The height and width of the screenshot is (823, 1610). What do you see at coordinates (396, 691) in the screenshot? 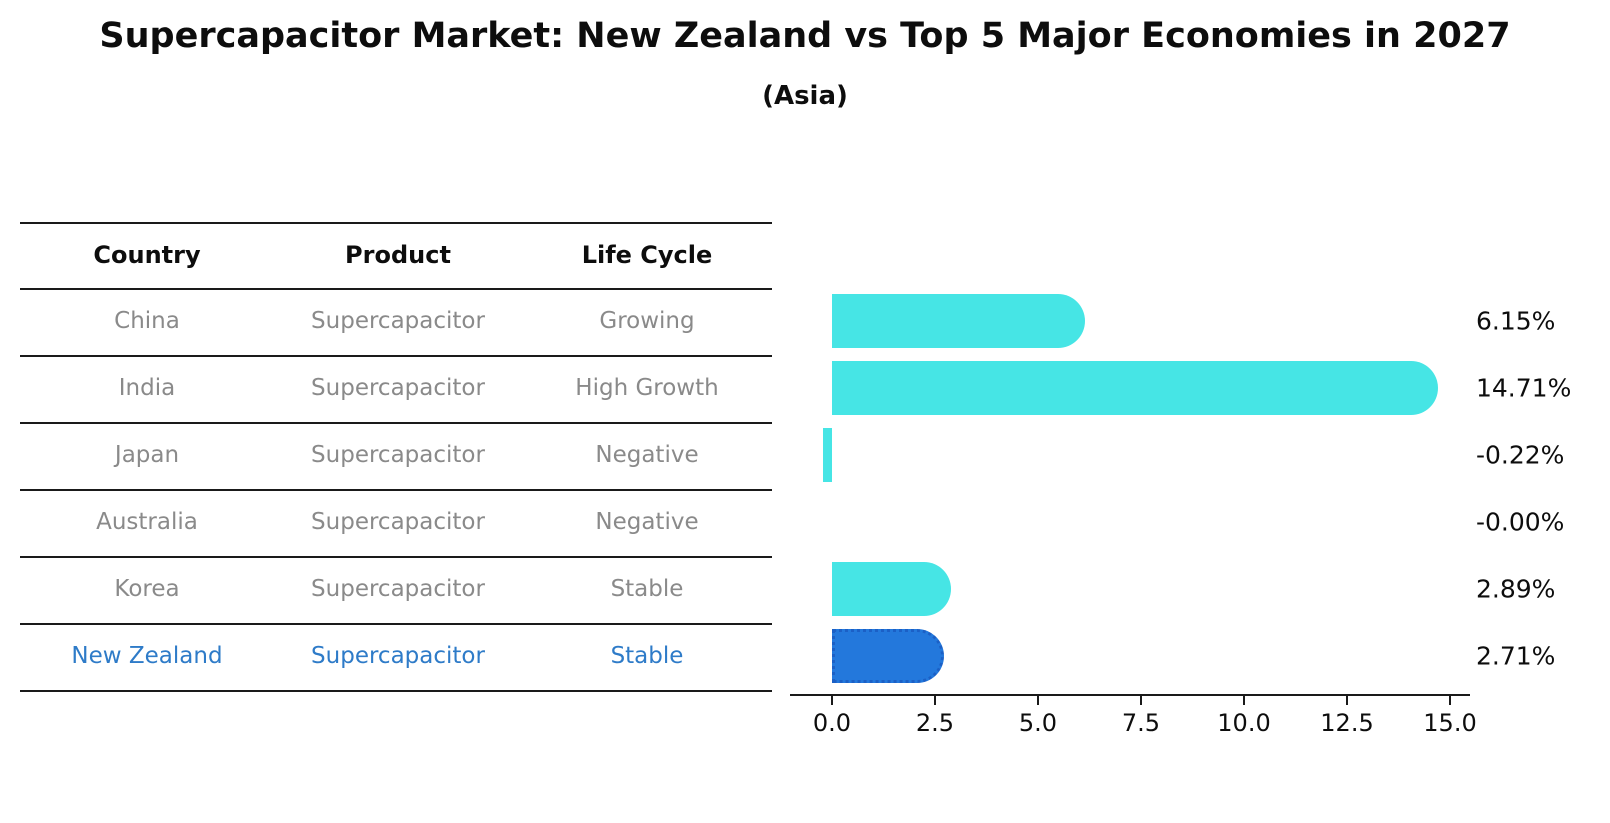
I see `table-bottom-rule` at bounding box center [396, 691].